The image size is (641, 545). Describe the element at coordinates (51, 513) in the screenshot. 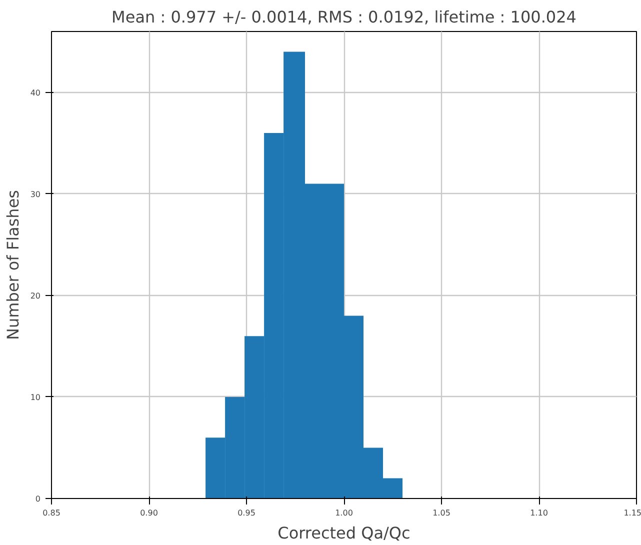

I see `x-tick-label: 0.85` at that location.